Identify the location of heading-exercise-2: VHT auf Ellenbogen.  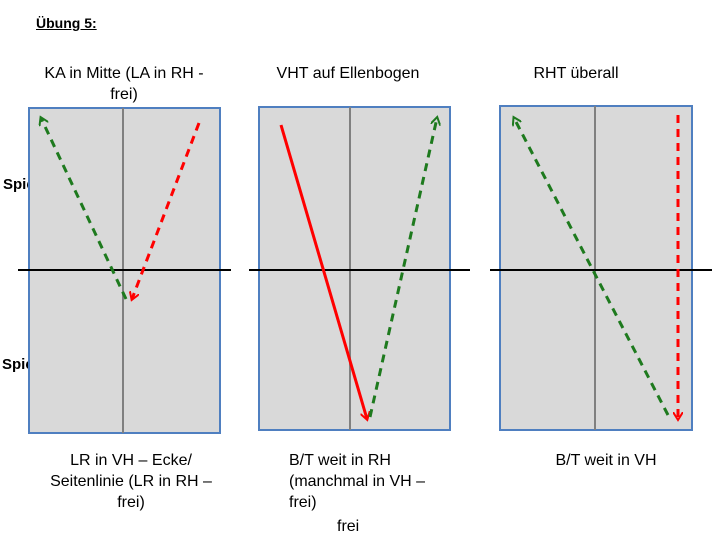
(348, 73).